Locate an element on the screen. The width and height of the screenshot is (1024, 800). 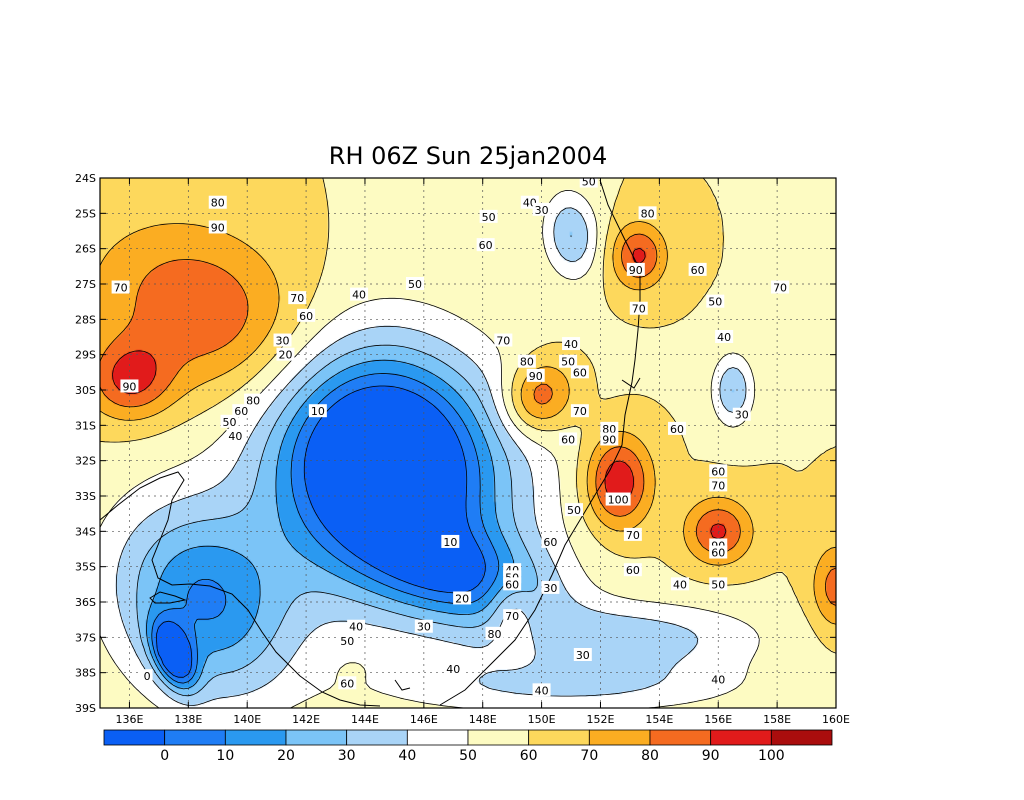
x-tick-label: 144E is located at coordinates (365, 719).